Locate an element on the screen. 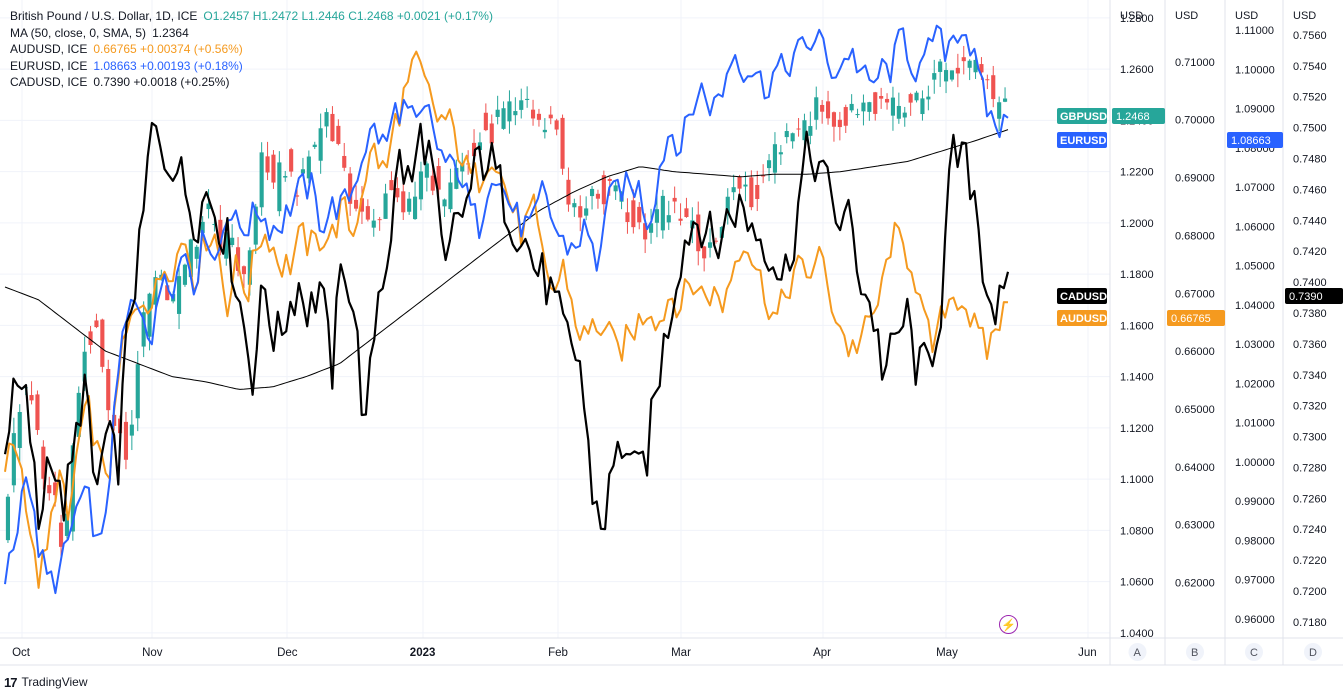 The image size is (1343, 697). axis-tick-label: 0.63000 is located at coordinates (1195, 526).